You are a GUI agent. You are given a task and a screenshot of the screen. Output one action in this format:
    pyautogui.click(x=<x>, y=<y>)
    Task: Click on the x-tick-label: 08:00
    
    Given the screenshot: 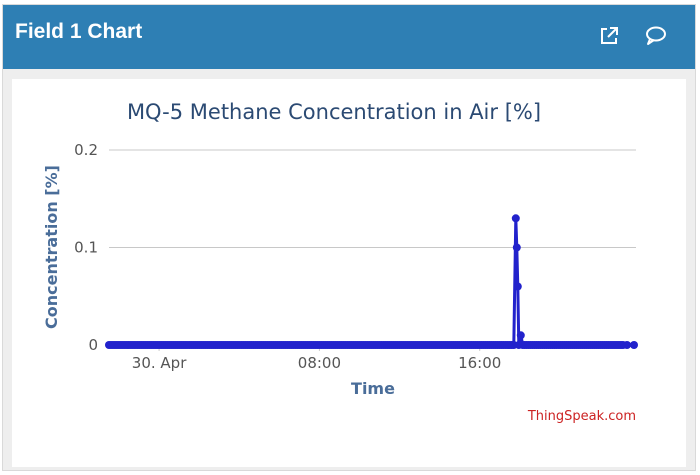 What is the action you would take?
    pyautogui.click(x=319, y=363)
    